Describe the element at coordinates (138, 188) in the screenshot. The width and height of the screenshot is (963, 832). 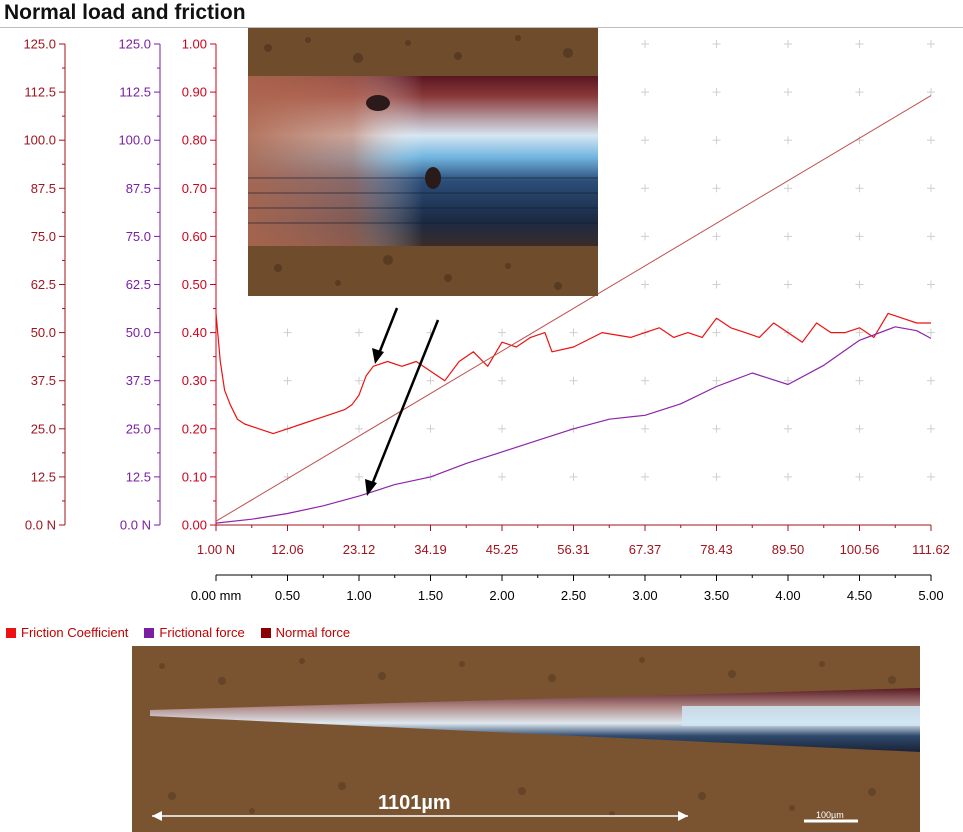
I see `frictional-force-axis-label: 87.5` at that location.